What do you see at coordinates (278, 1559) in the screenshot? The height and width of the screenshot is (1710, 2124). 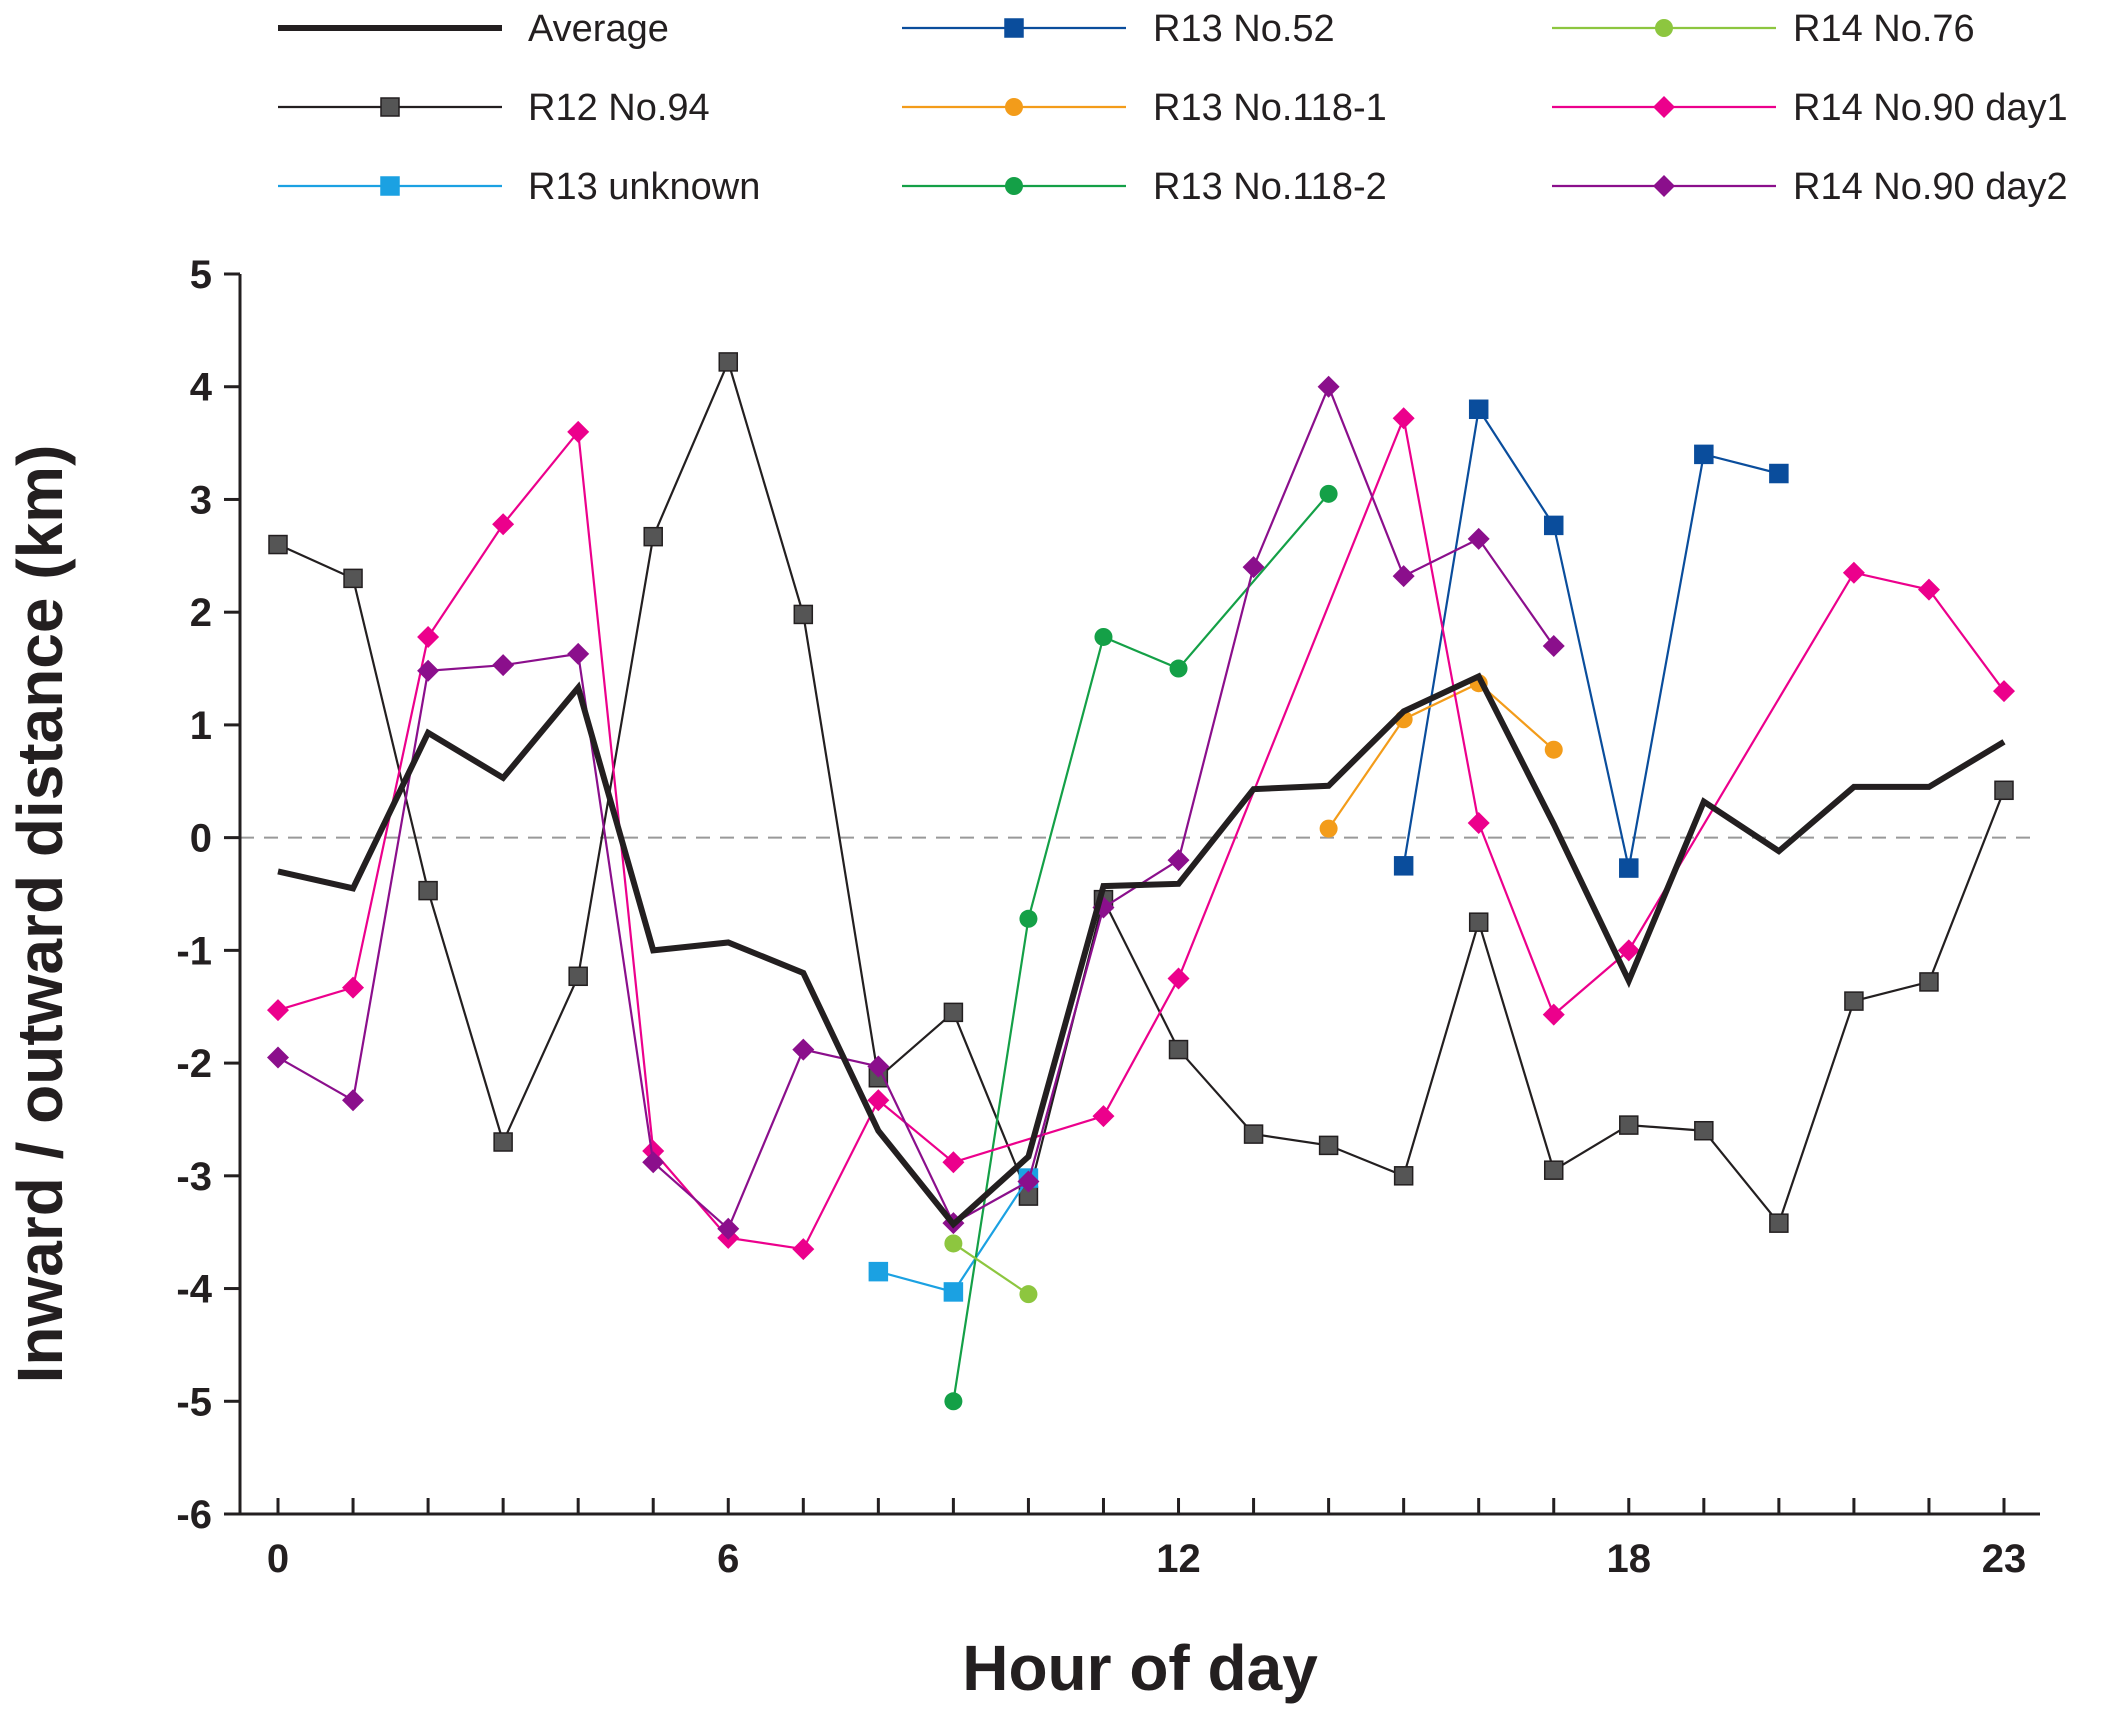 I see `x-tick-label: 0` at bounding box center [278, 1559].